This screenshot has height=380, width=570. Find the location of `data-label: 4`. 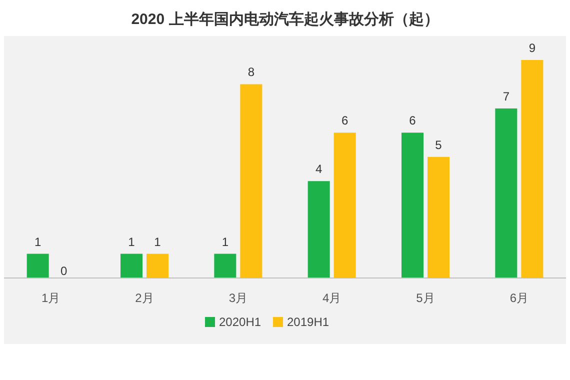

data-label: 4 is located at coordinates (318, 169).